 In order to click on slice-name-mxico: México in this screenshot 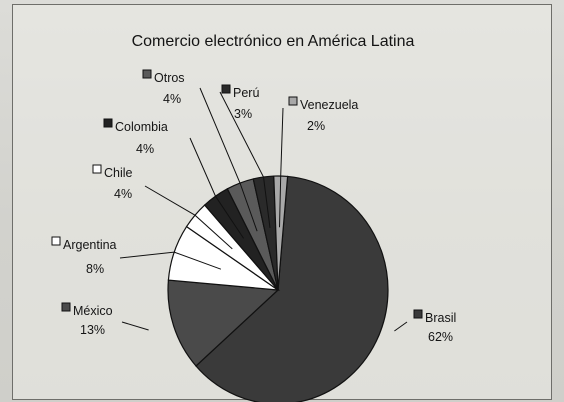, I will do `click(93, 311)`.